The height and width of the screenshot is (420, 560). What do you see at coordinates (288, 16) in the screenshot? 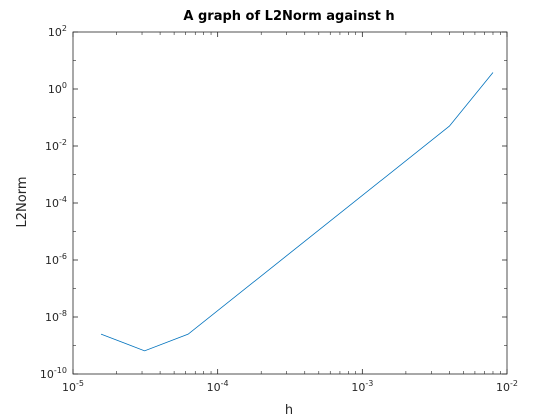
I see `chart-title: A graph of L2Norm against h` at bounding box center [288, 16].